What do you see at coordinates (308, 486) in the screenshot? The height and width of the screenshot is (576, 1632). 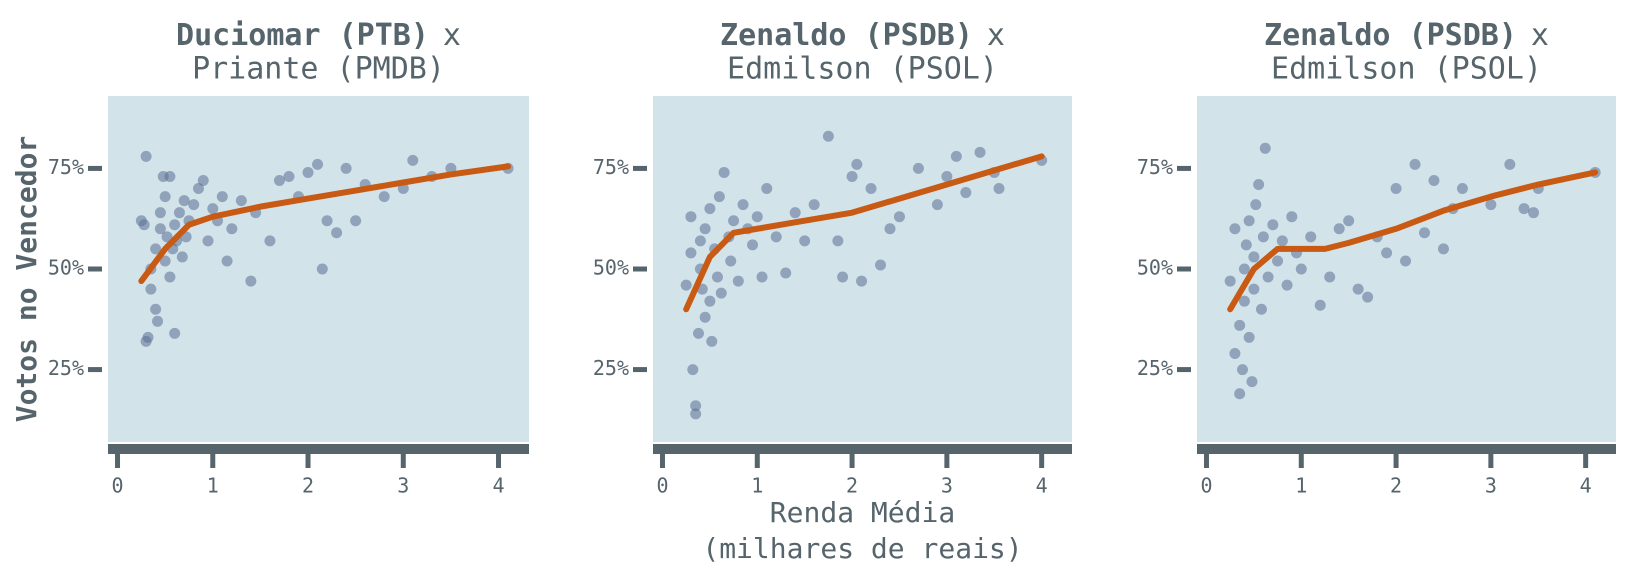 I see `x-tick-label: 2` at bounding box center [308, 486].